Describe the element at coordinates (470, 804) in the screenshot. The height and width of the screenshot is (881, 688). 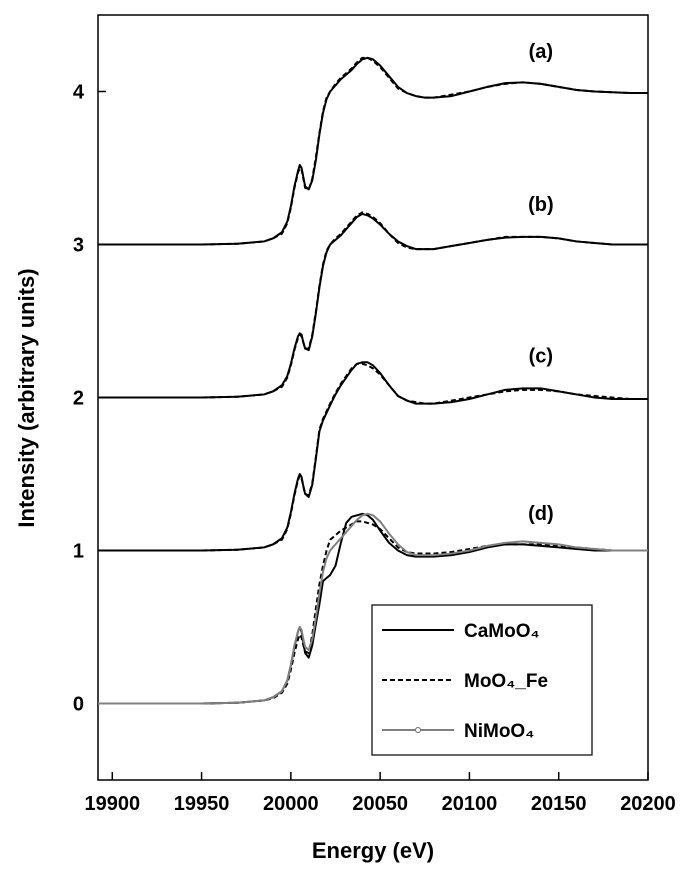
I see `x-tick-label: 20100` at that location.